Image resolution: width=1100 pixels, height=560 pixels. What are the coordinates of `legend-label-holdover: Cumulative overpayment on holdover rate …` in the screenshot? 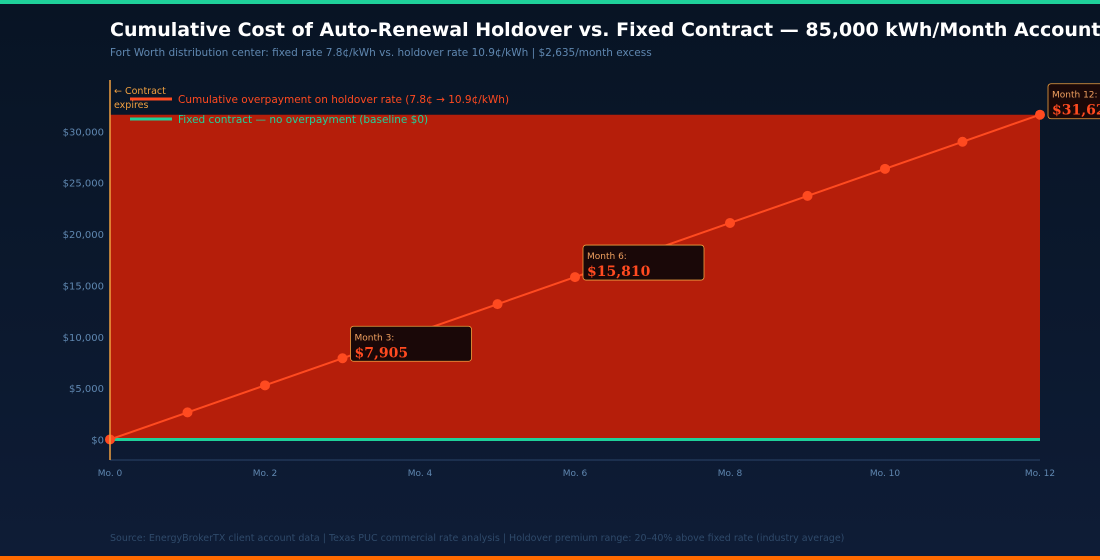 It's located at (343, 100).